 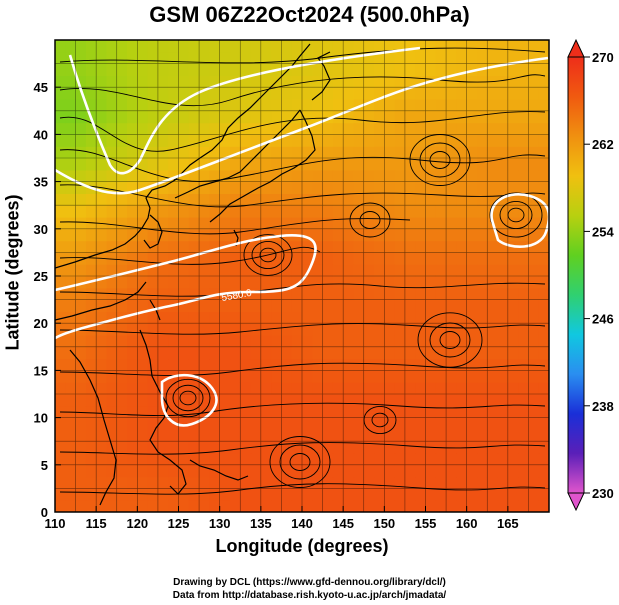 I want to click on coastline, so click(x=321, y=76).